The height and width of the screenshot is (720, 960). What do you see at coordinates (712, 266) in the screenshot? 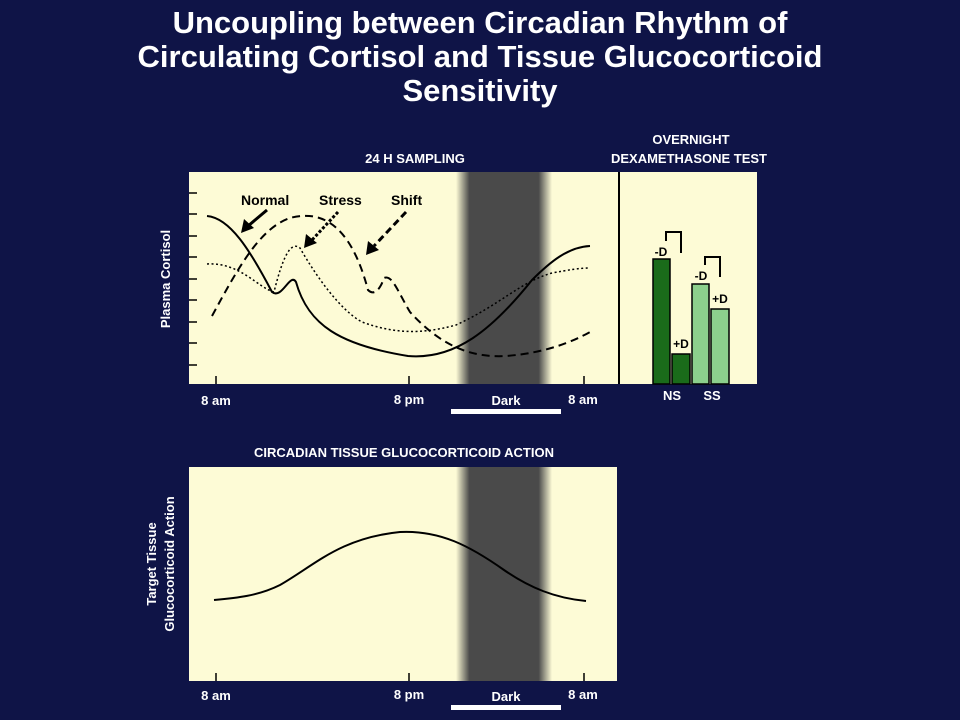
I see `ss-bracket` at bounding box center [712, 266].